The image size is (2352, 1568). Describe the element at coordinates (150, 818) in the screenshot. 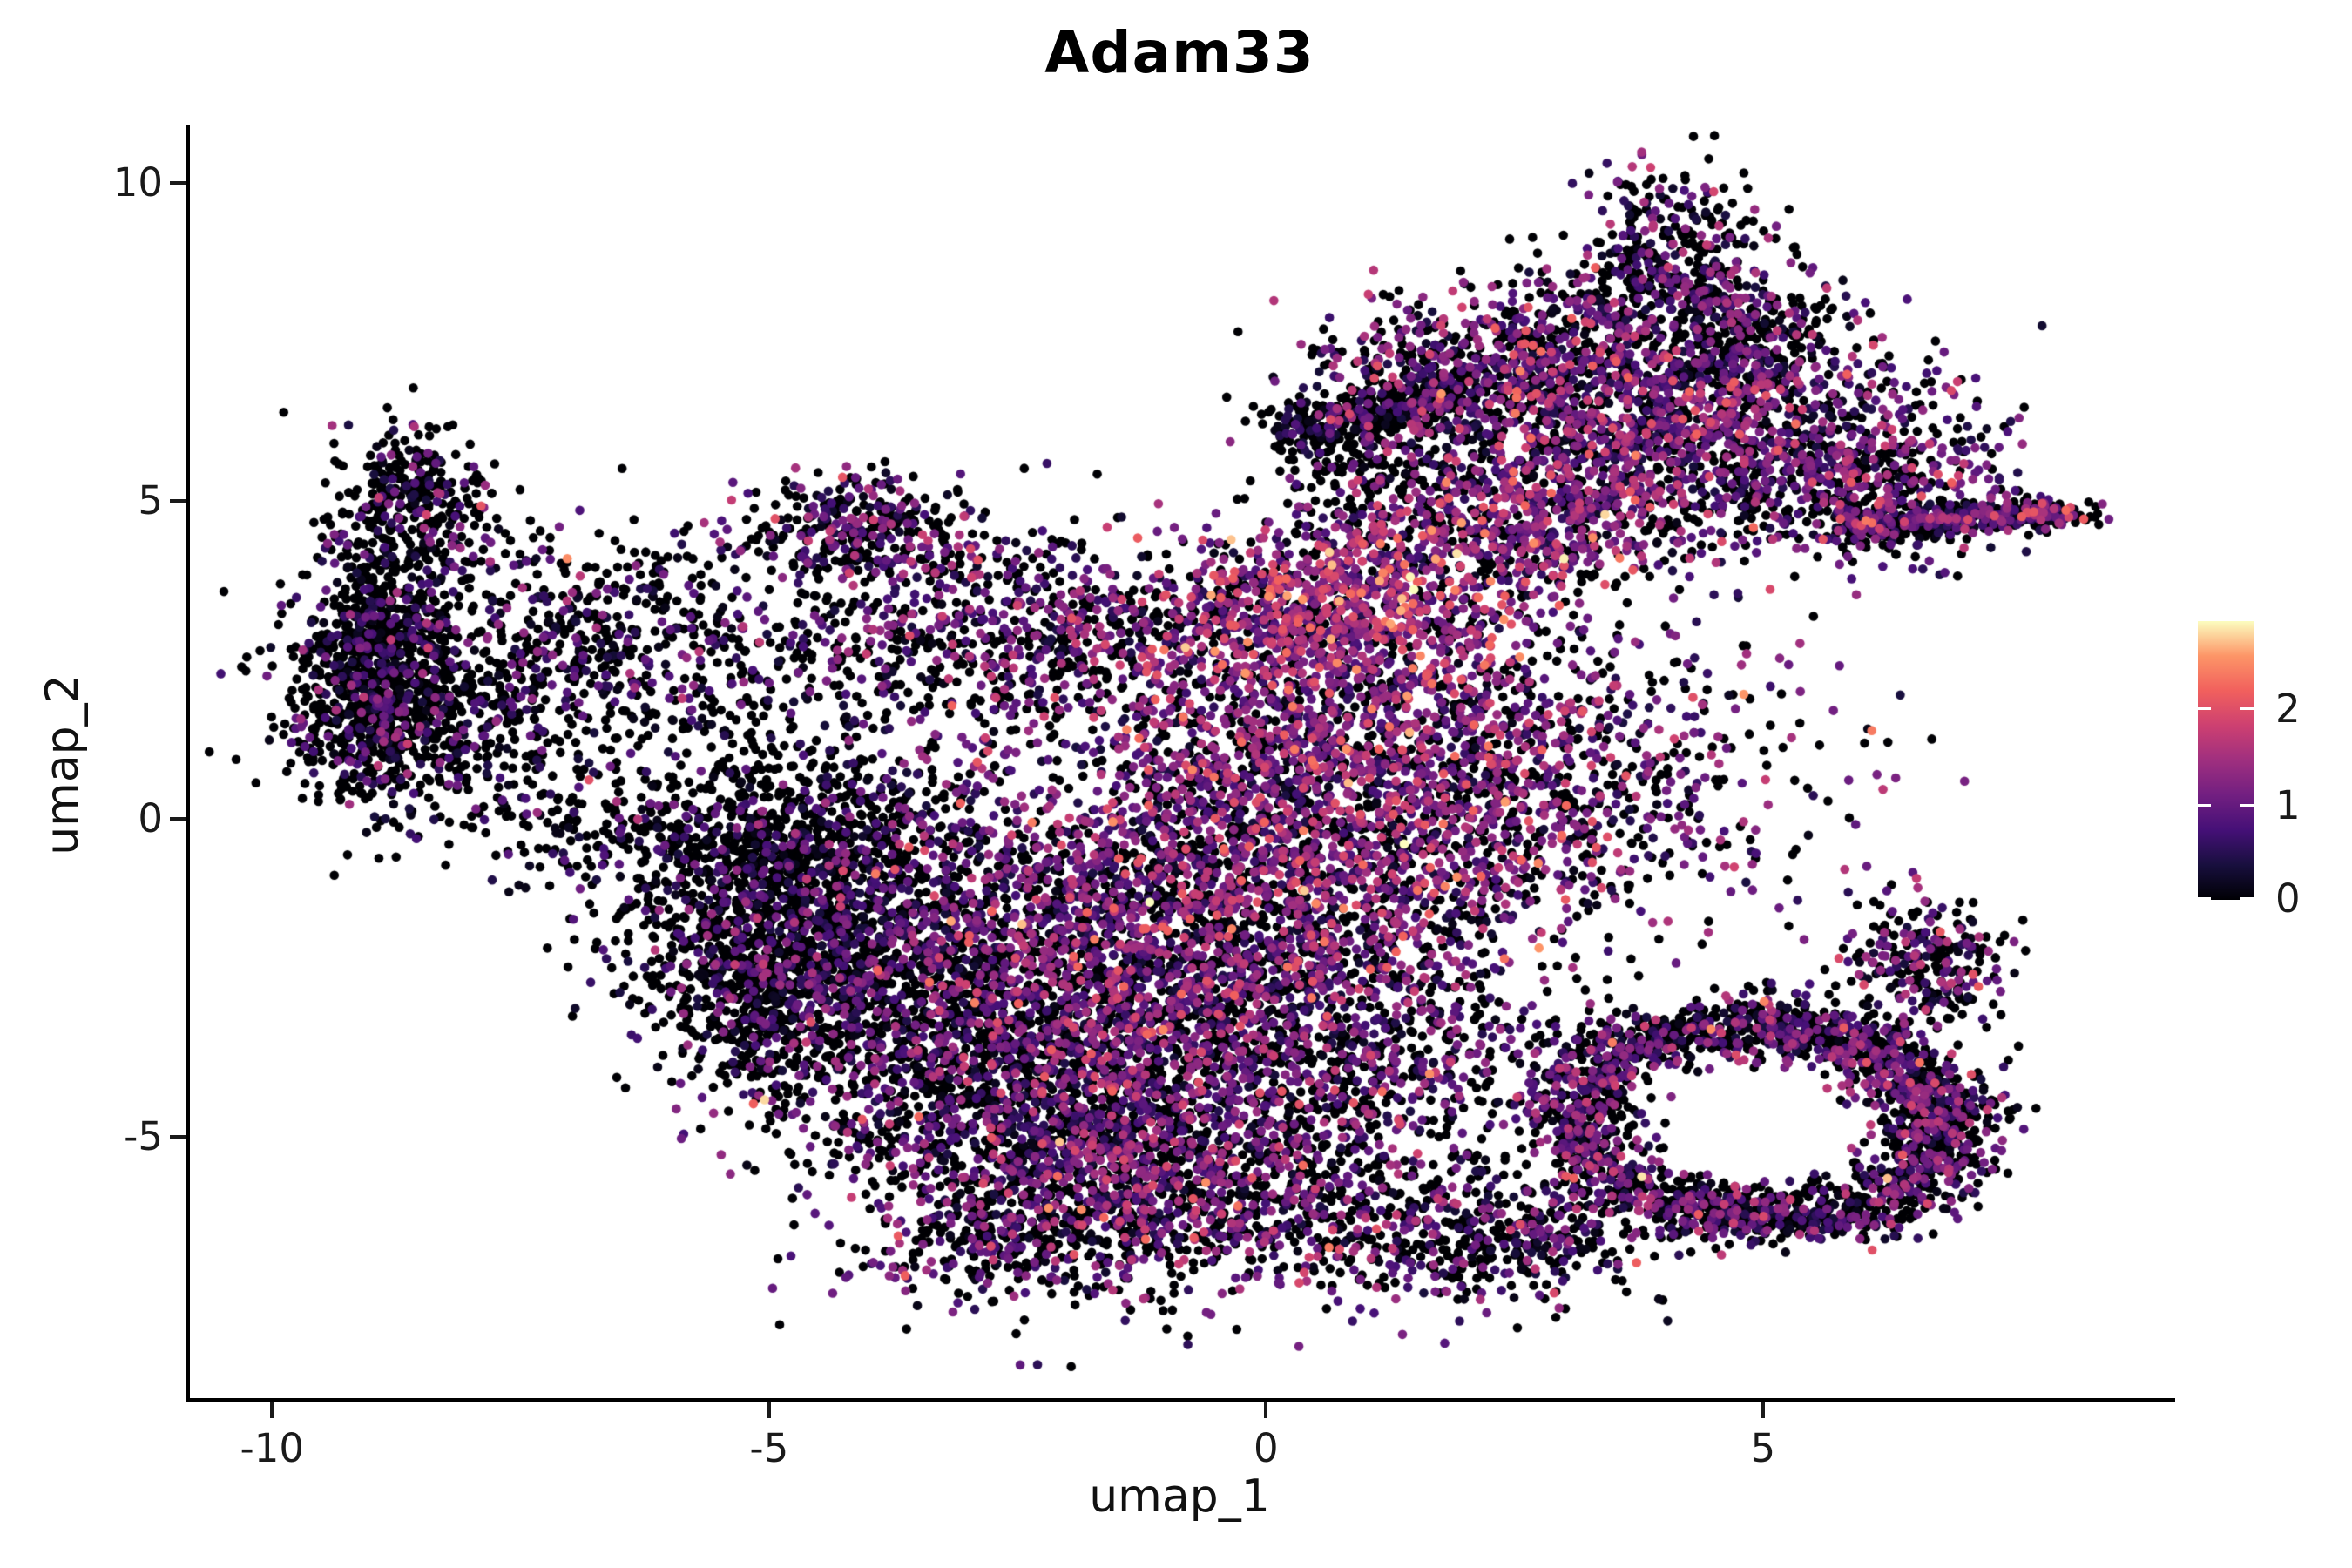

I see `y-tick-label: 0` at that location.